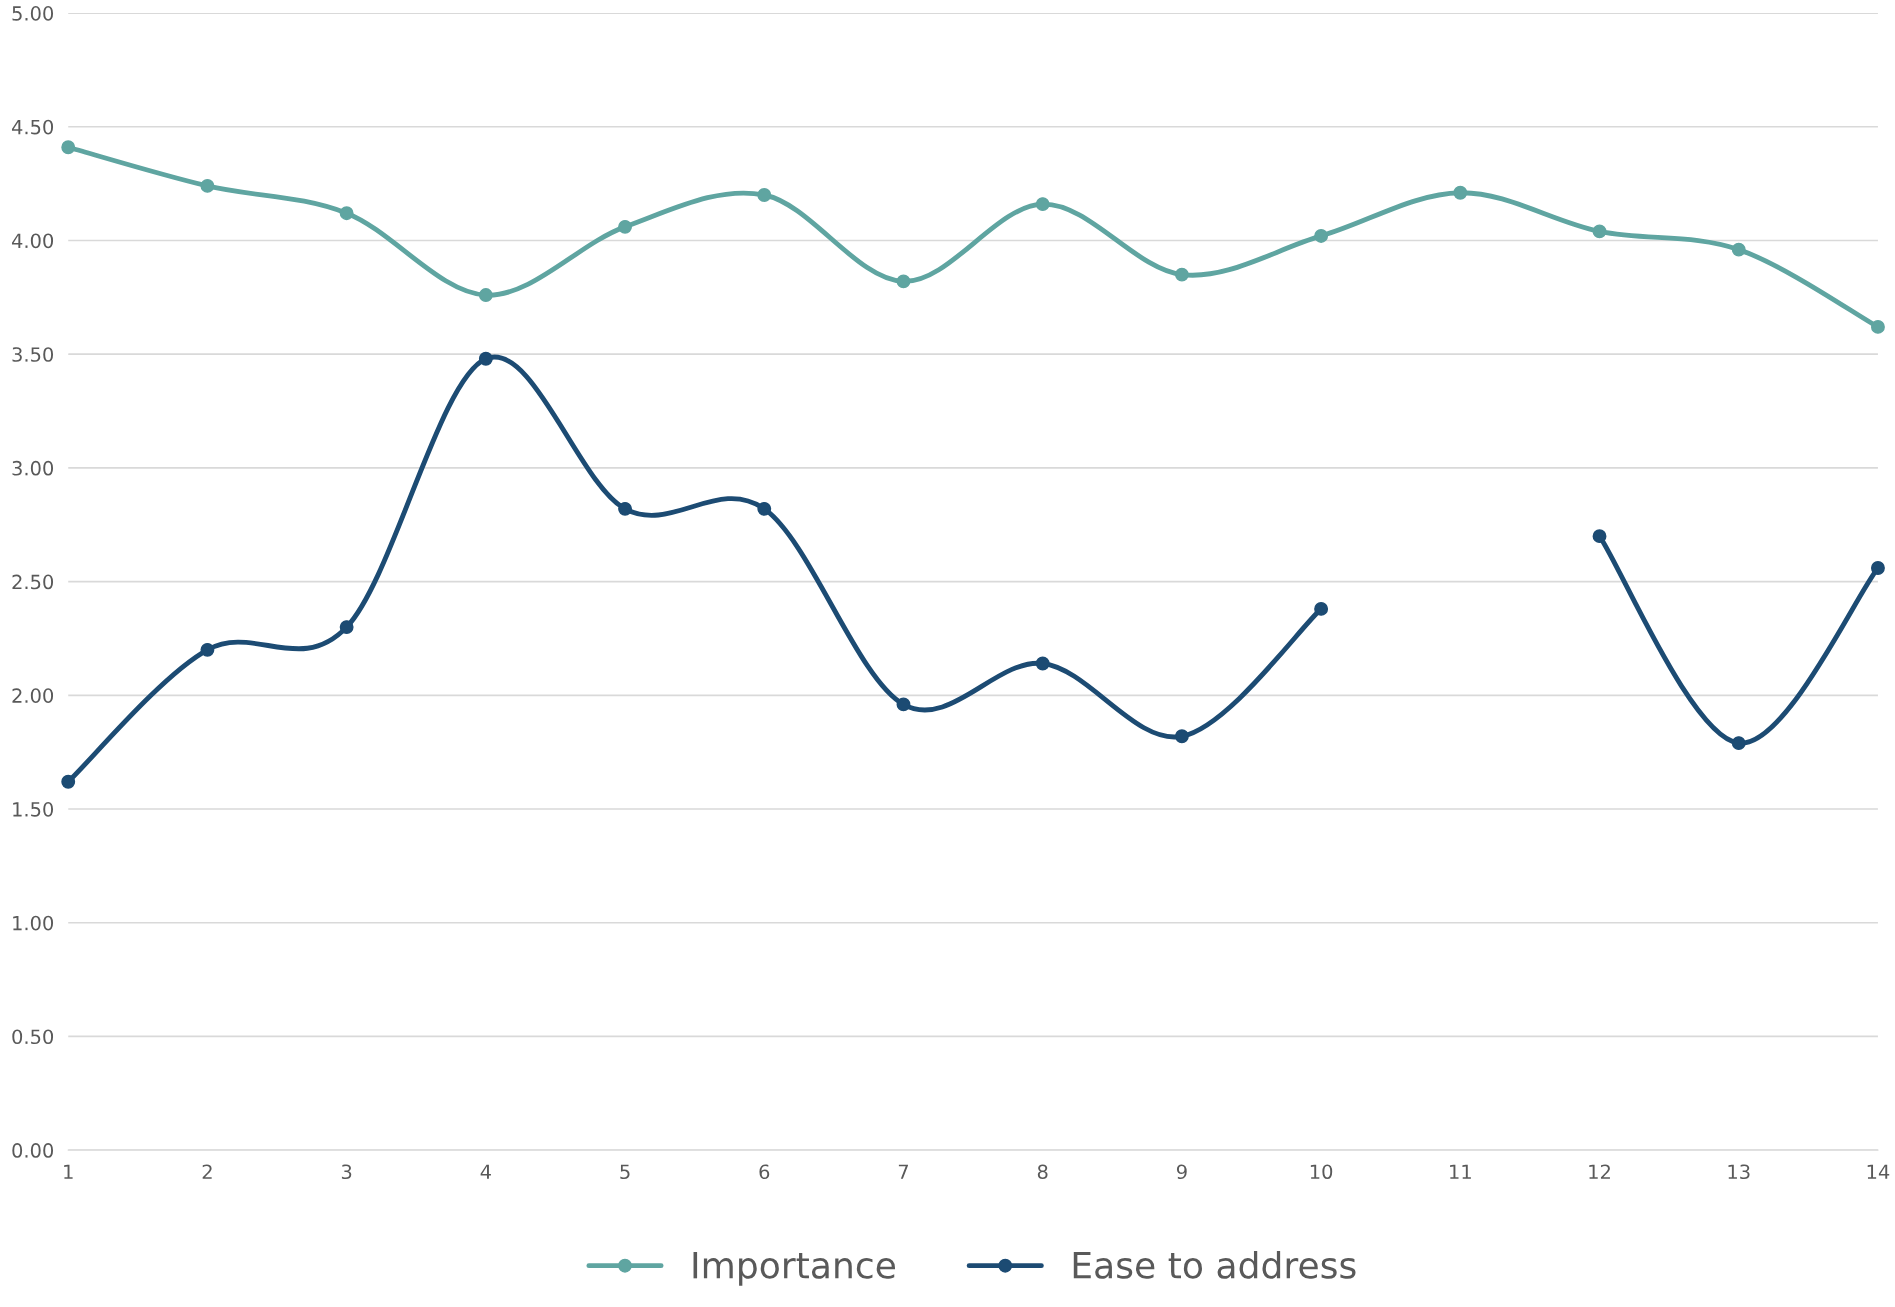 Image resolution: width=1895 pixels, height=1307 pixels. Describe the element at coordinates (1878, 1171) in the screenshot. I see `x-tick-label: 14` at that location.